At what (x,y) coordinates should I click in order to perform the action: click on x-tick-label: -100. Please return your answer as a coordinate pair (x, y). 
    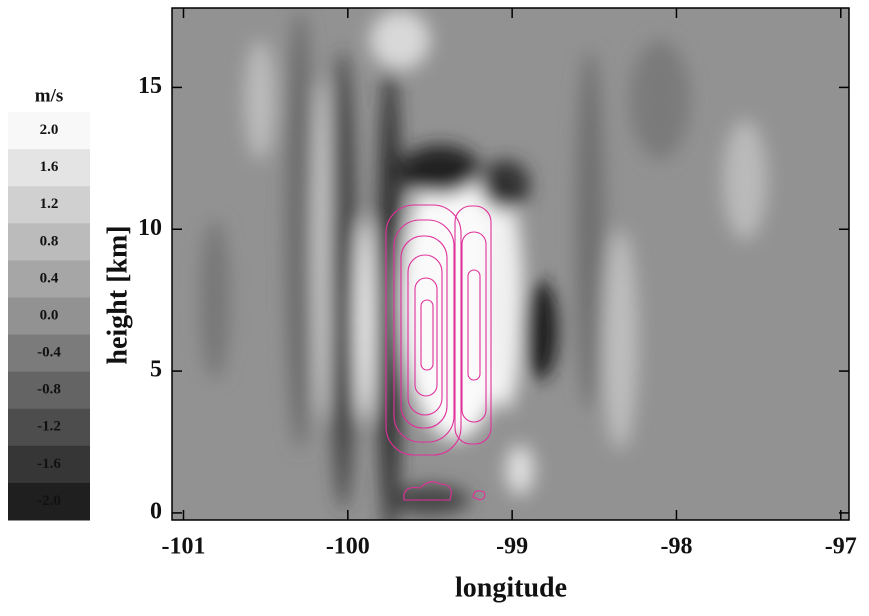
    Looking at the image, I should click on (348, 547).